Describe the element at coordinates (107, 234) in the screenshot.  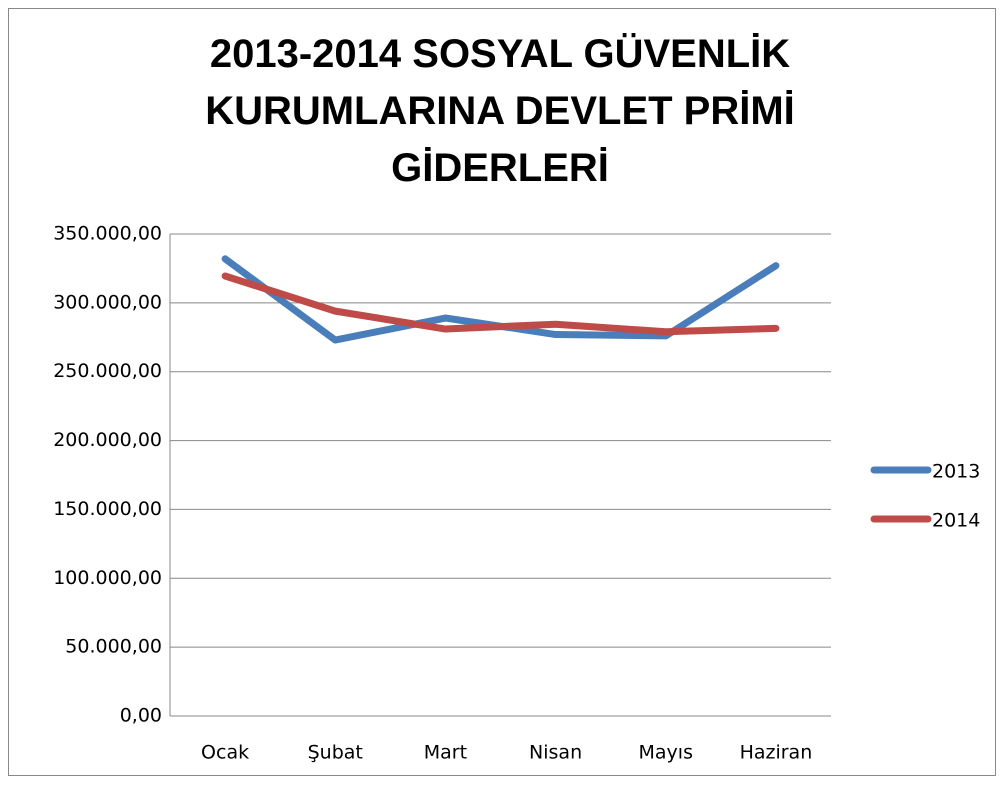
I see `y-tick-label: 350.000,00` at that location.